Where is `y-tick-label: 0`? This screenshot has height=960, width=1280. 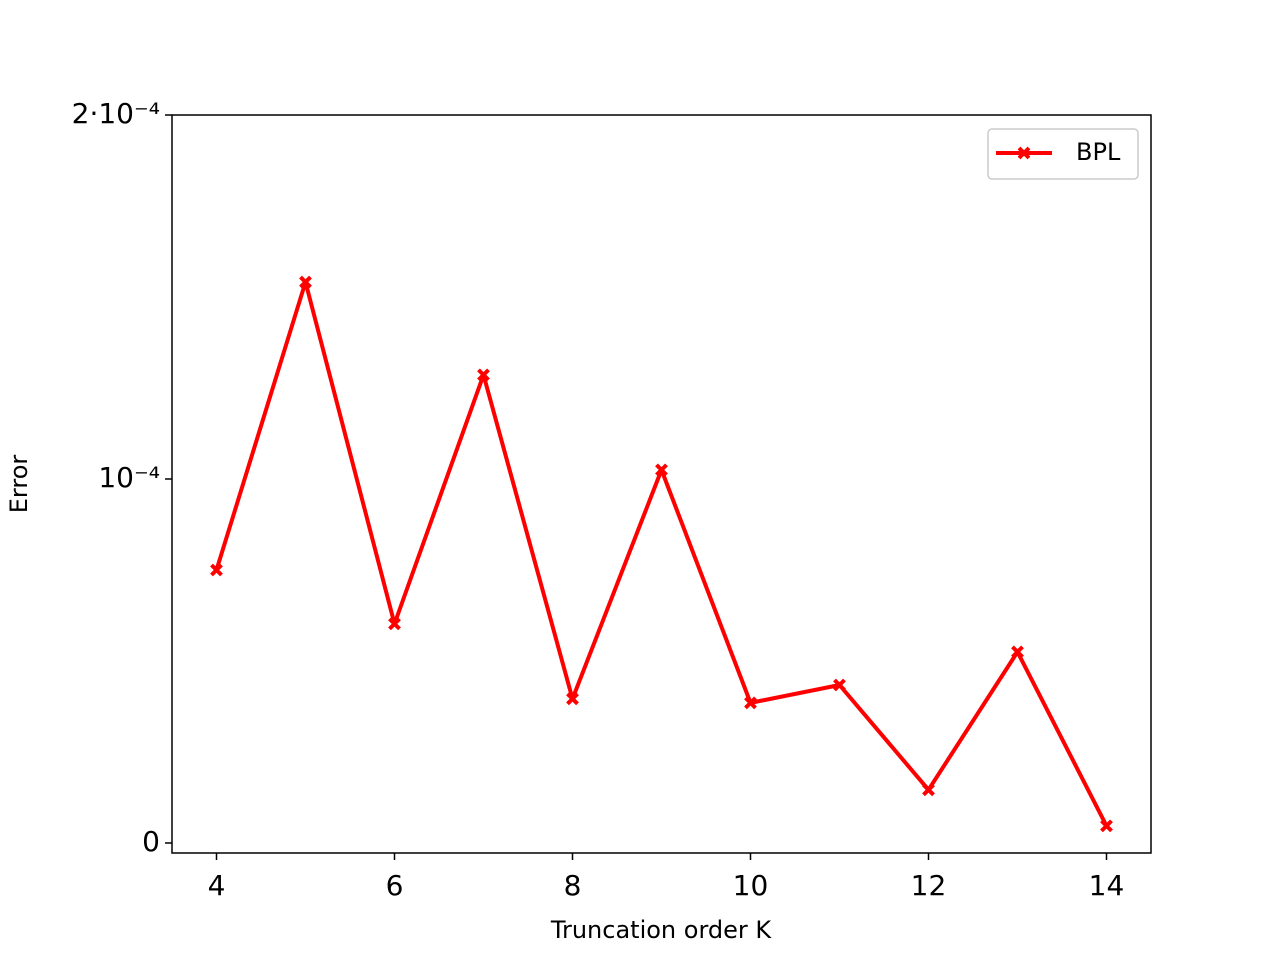 y-tick-label: 0 is located at coordinates (151, 841).